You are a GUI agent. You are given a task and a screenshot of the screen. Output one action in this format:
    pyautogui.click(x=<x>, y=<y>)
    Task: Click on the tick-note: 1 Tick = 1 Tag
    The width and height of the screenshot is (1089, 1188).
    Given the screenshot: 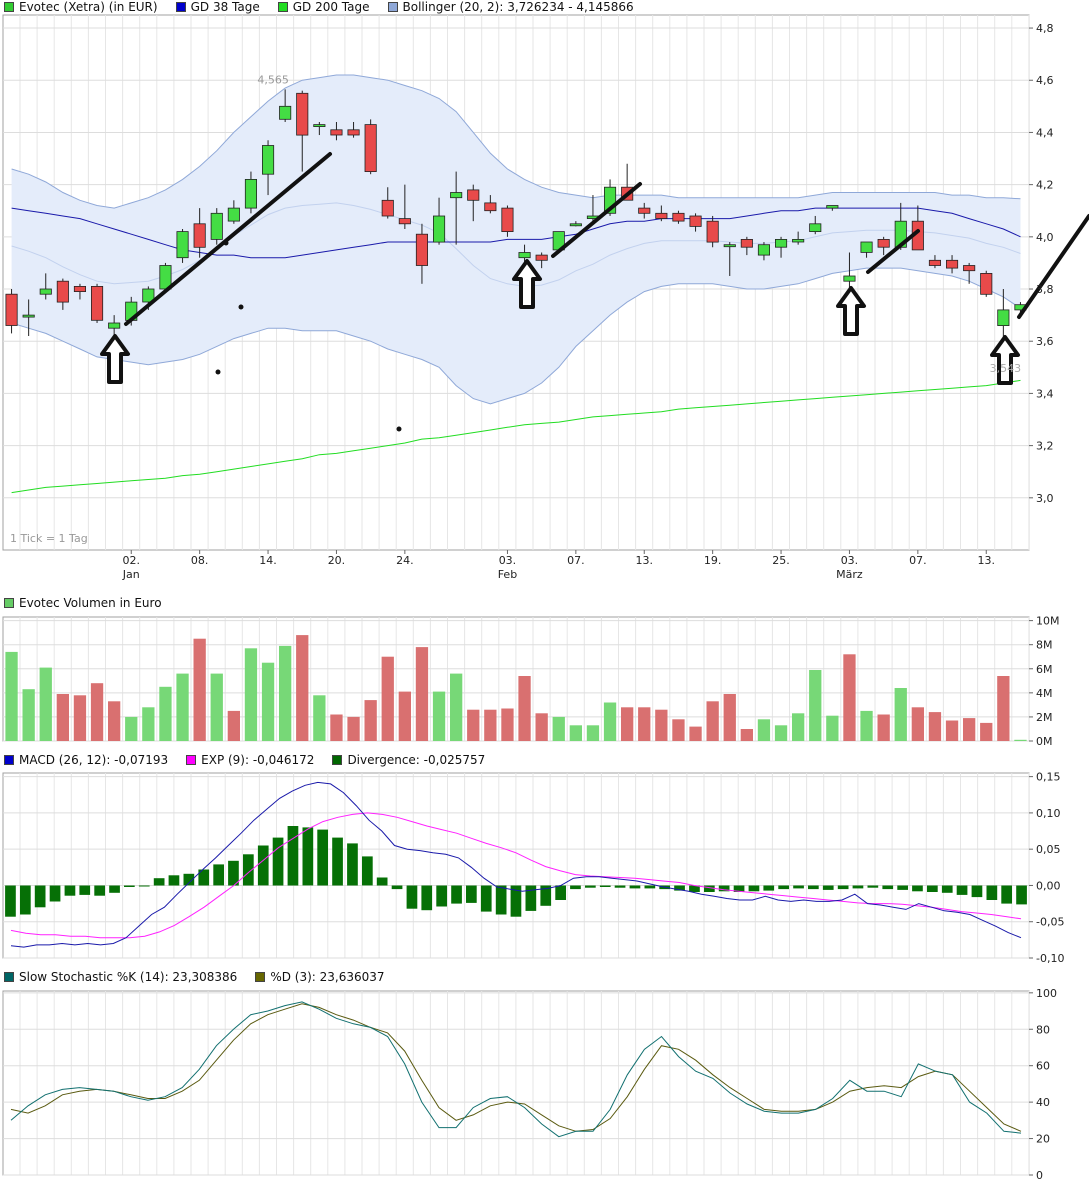 What is the action you would take?
    pyautogui.click(x=49, y=538)
    